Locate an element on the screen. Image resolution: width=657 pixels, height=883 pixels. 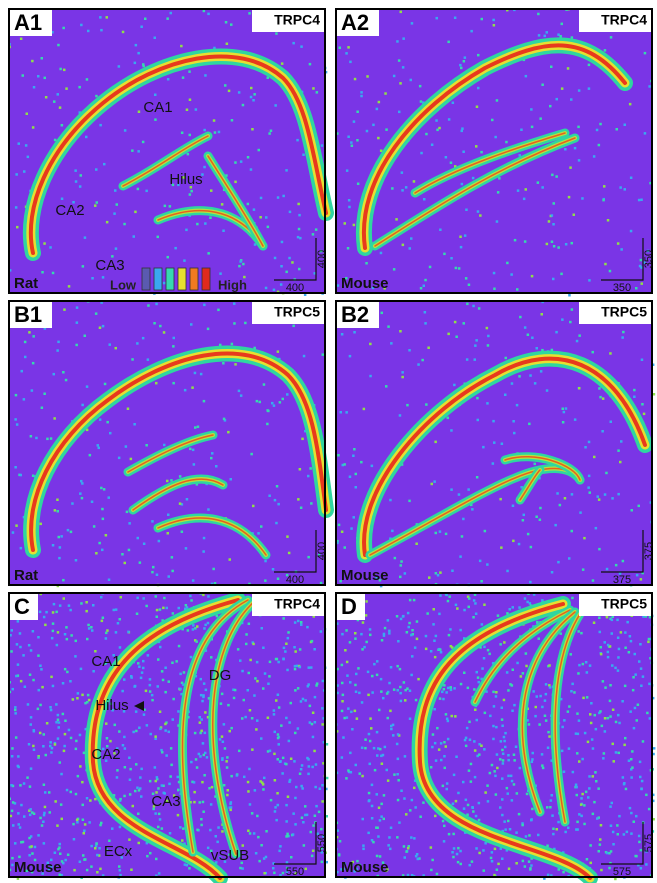
scale-bar is located at coordinates (622, 259).